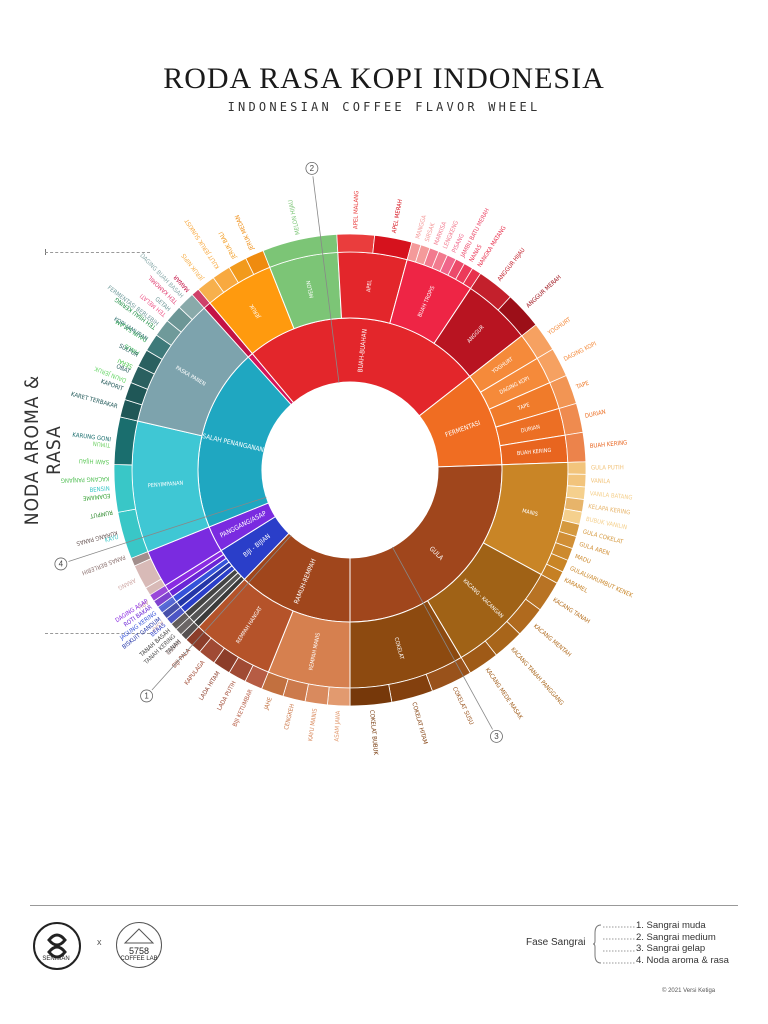 This screenshot has height=1024, width=768. Describe the element at coordinates (127, 583) in the screenshot. I see `leaf-label: ARANG` at that location.